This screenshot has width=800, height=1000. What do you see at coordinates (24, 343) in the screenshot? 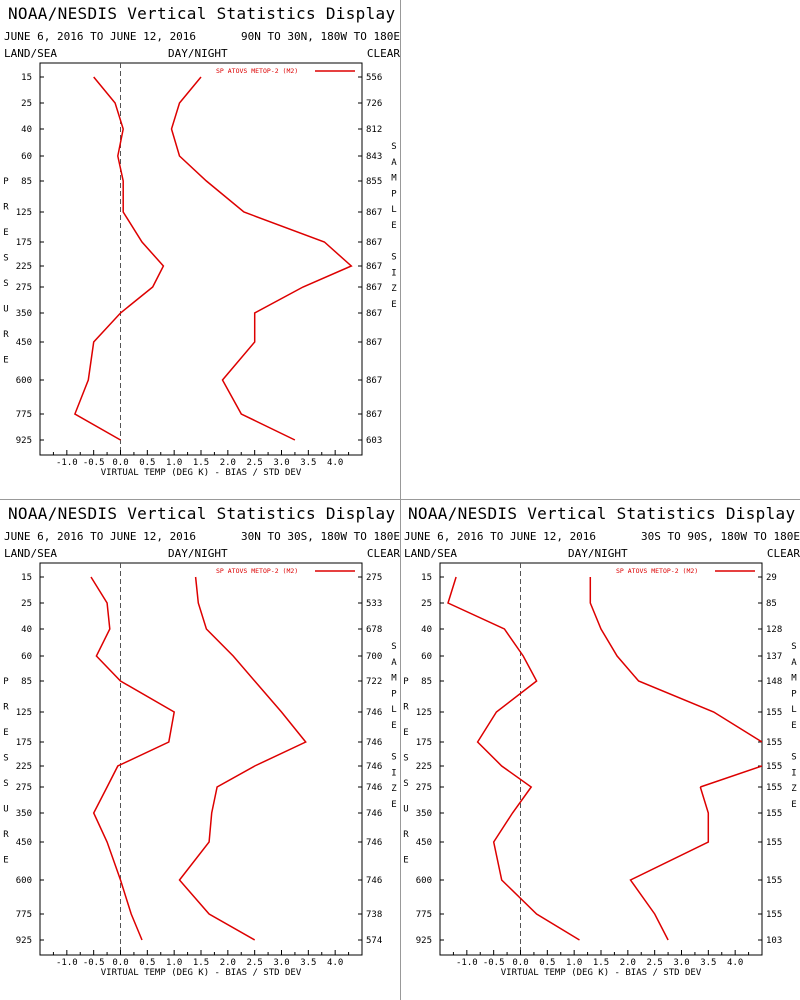
I see `pressure-level-label: 450` at bounding box center [24, 343].